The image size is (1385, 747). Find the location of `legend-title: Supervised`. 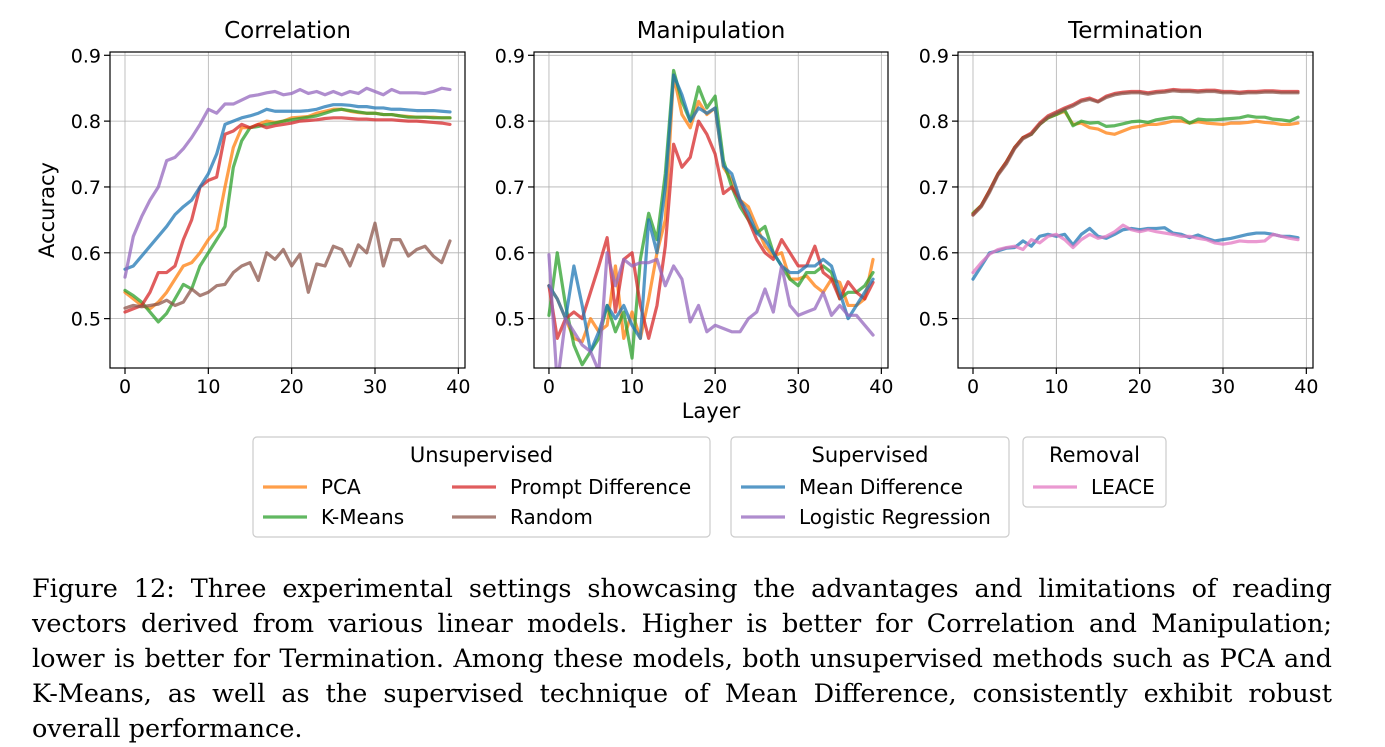

legend-title: Supervised is located at coordinates (870, 455).